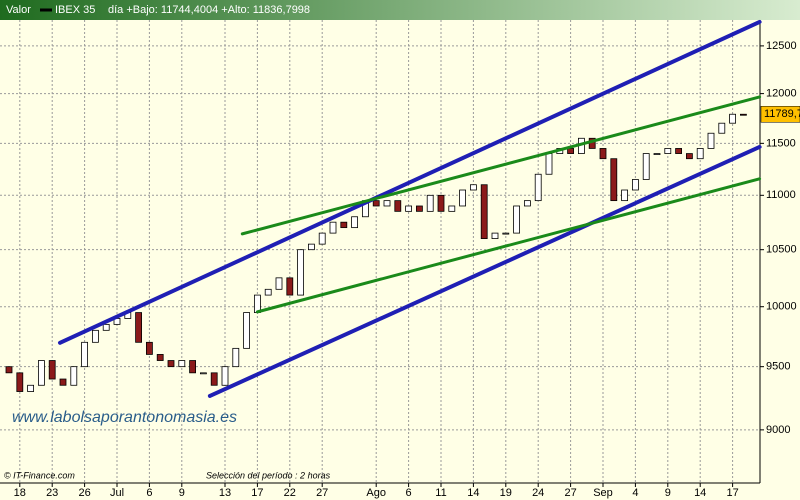 This screenshot has width=800, height=500. Describe the element at coordinates (39, 475) in the screenshot. I see `source-note: © IT-Finance.com` at that location.